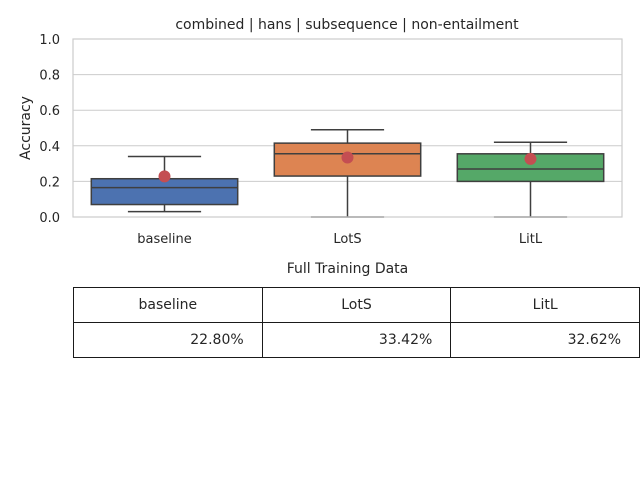 This screenshot has width=640, height=480. Describe the element at coordinates (347, 269) in the screenshot. I see `table-title: Full Training Data` at that location.